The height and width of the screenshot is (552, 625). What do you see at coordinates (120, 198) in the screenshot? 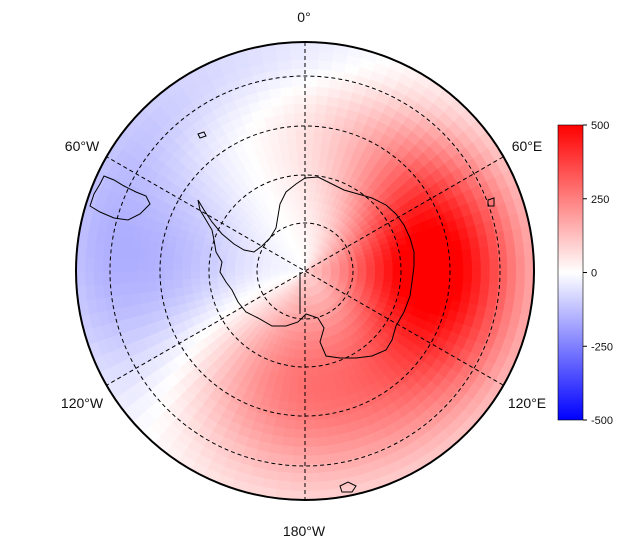
I see `south-america-coastline` at bounding box center [120, 198].